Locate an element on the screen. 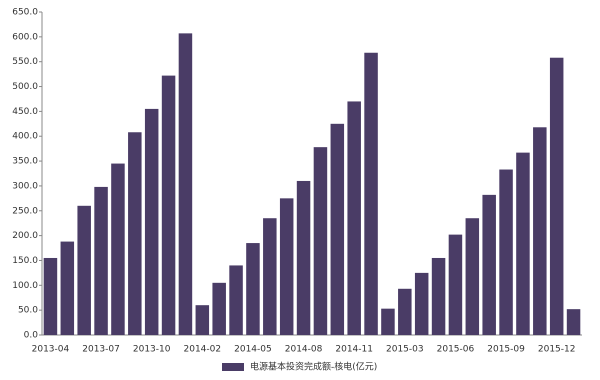 Image resolution: width=600 pixels, height=380 pixels. x-tick-label: 2015-03 is located at coordinates (405, 350).